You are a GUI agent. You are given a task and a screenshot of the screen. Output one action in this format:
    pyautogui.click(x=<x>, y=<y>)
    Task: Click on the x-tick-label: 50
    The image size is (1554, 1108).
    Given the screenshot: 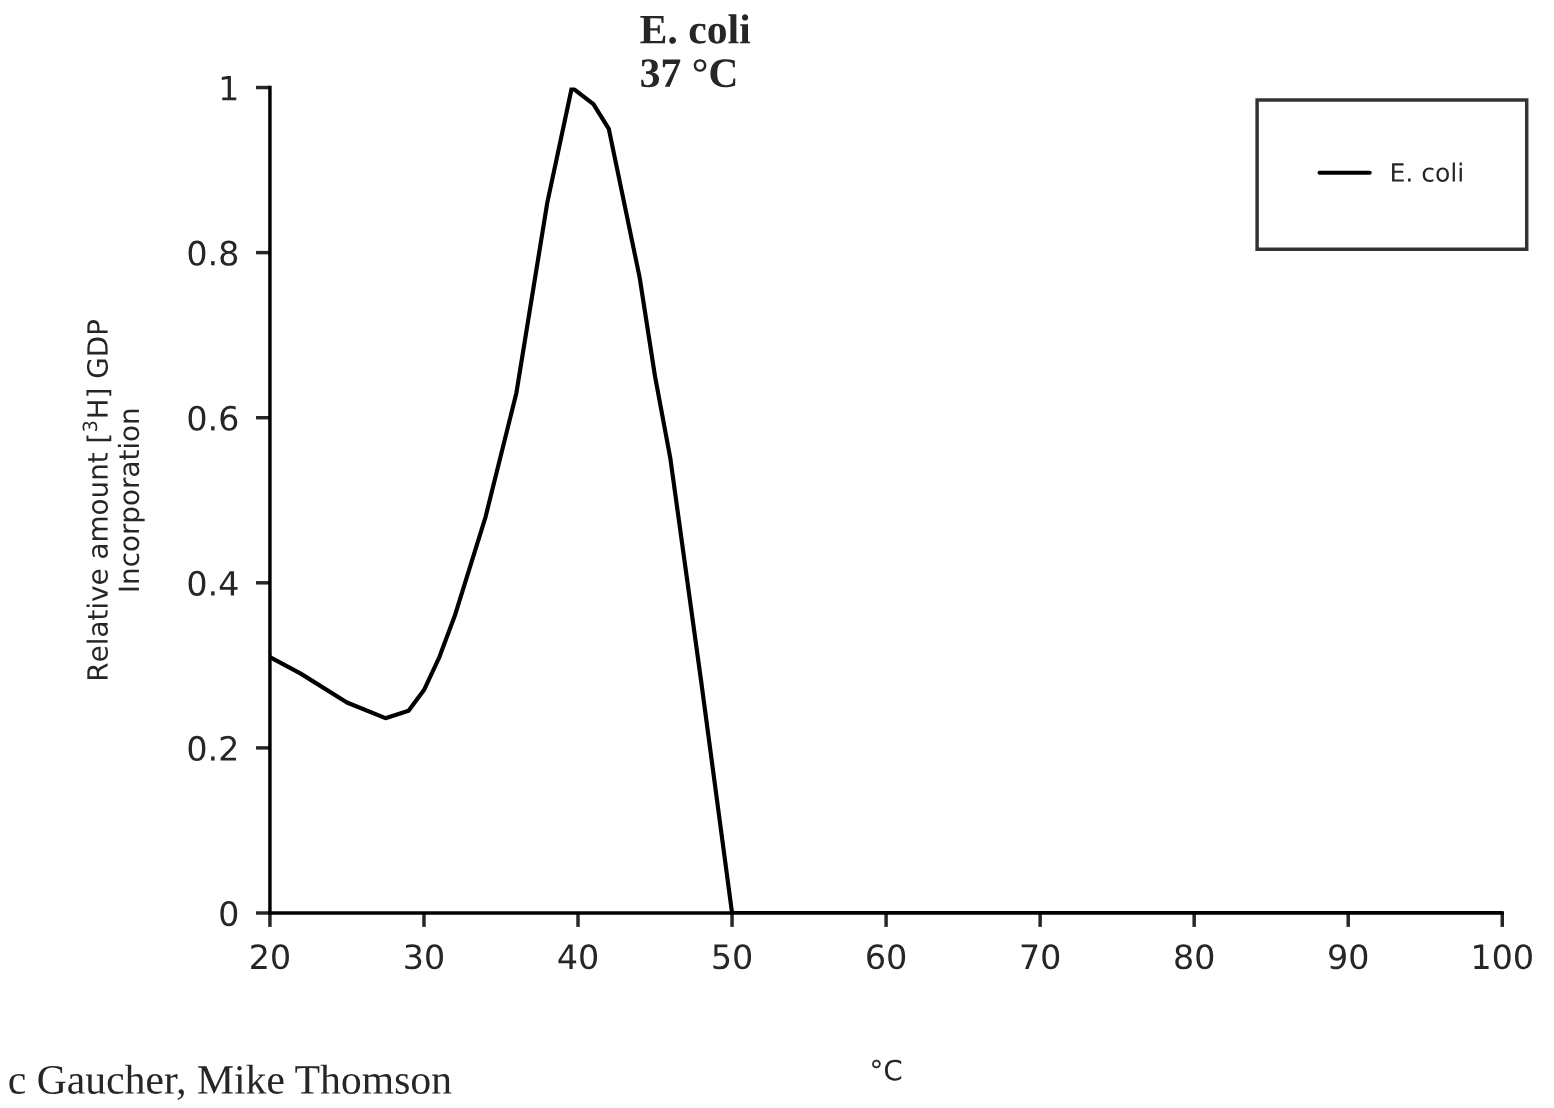 What is the action you would take?
    pyautogui.click(x=732, y=957)
    